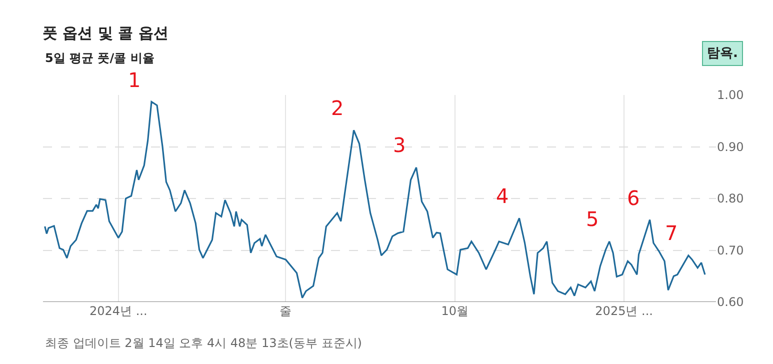 The height and width of the screenshot is (364, 773). I want to click on annotation: 6, so click(633, 198).